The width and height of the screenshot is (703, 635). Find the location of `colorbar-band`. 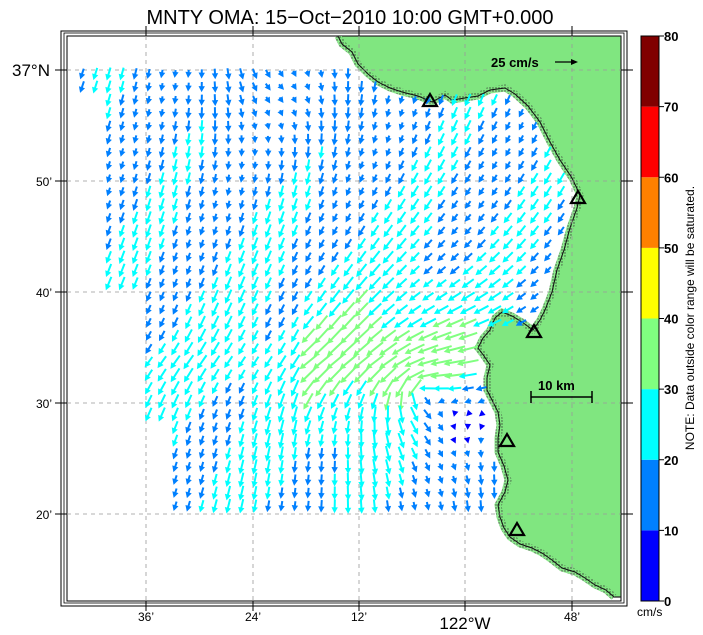

colorbar-band is located at coordinates (650, 424).